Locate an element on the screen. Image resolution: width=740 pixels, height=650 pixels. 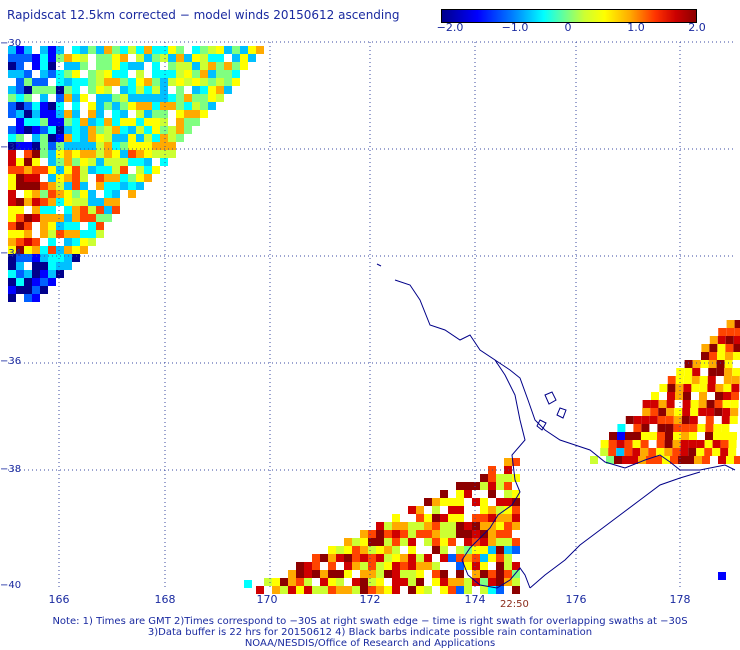
lat-label-40: −40 is located at coordinates (11, 585).